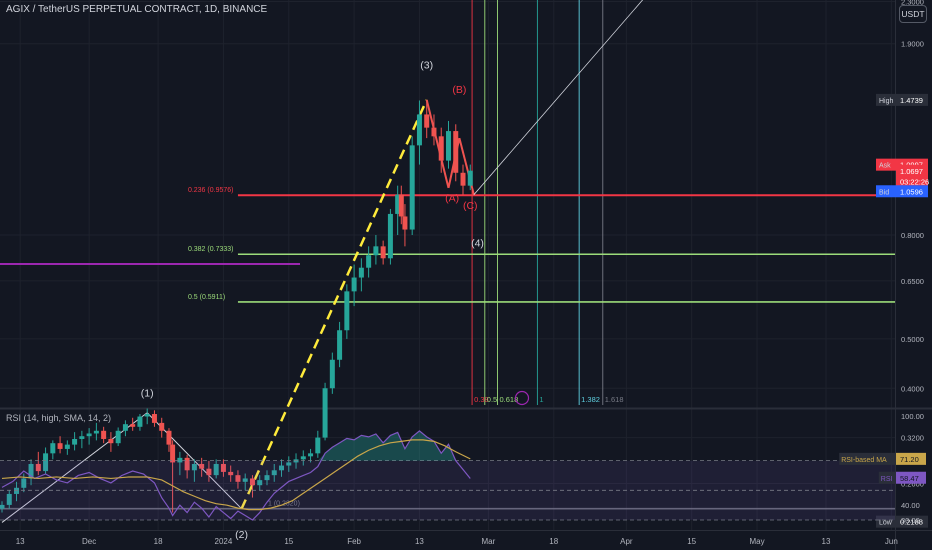  I want to click on rsi-line, so click(236, 475).